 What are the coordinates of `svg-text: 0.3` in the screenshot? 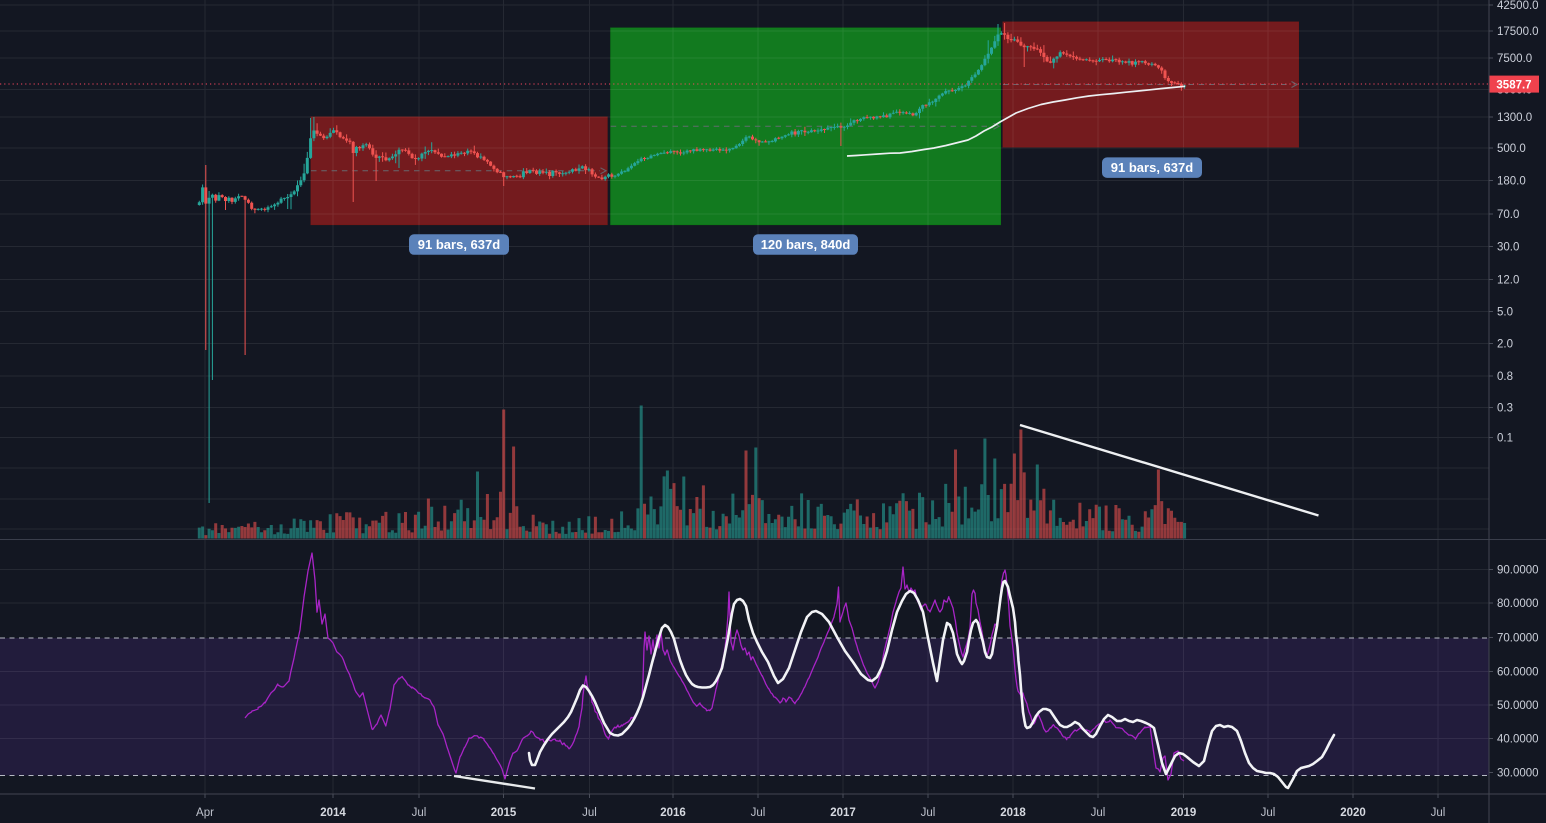 It's located at (1505, 409).